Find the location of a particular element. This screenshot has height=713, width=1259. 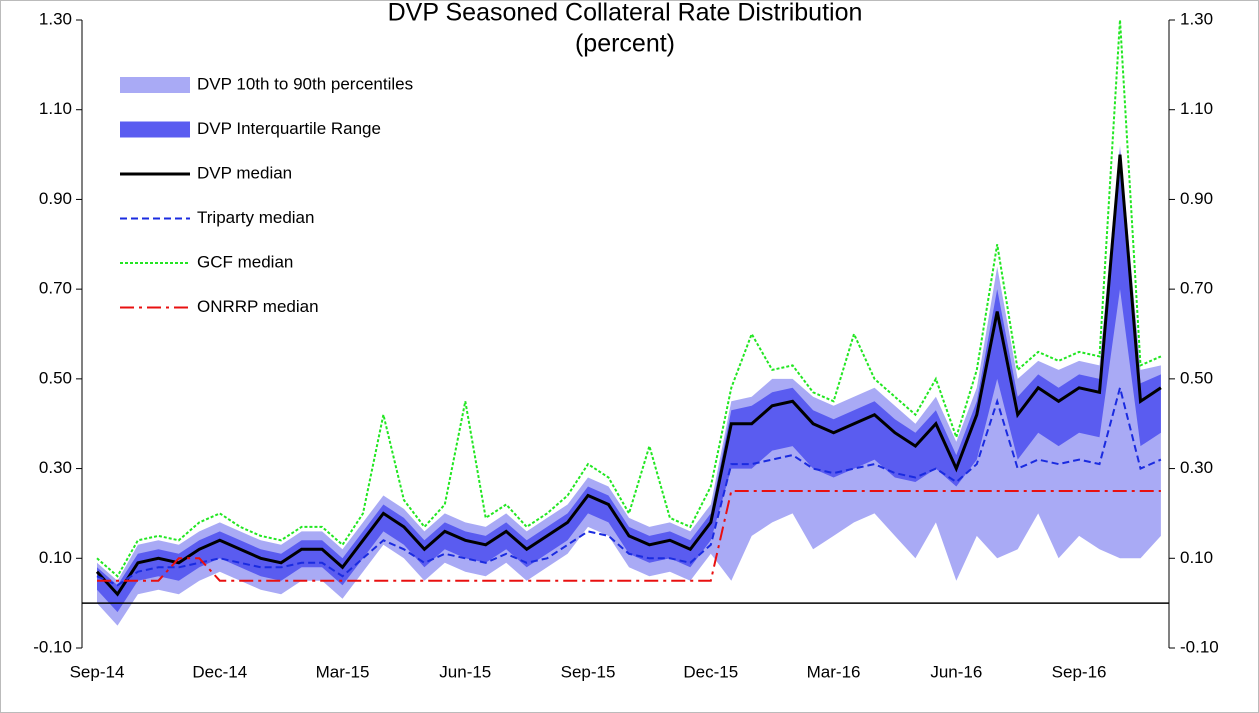

y-tick-label: 0.90 is located at coordinates (55, 198).